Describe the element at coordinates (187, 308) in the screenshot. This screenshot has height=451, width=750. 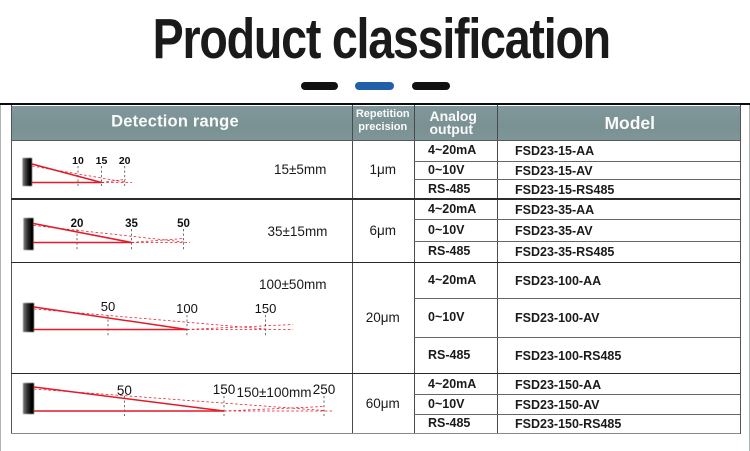
I see `svg-text: 100` at that location.